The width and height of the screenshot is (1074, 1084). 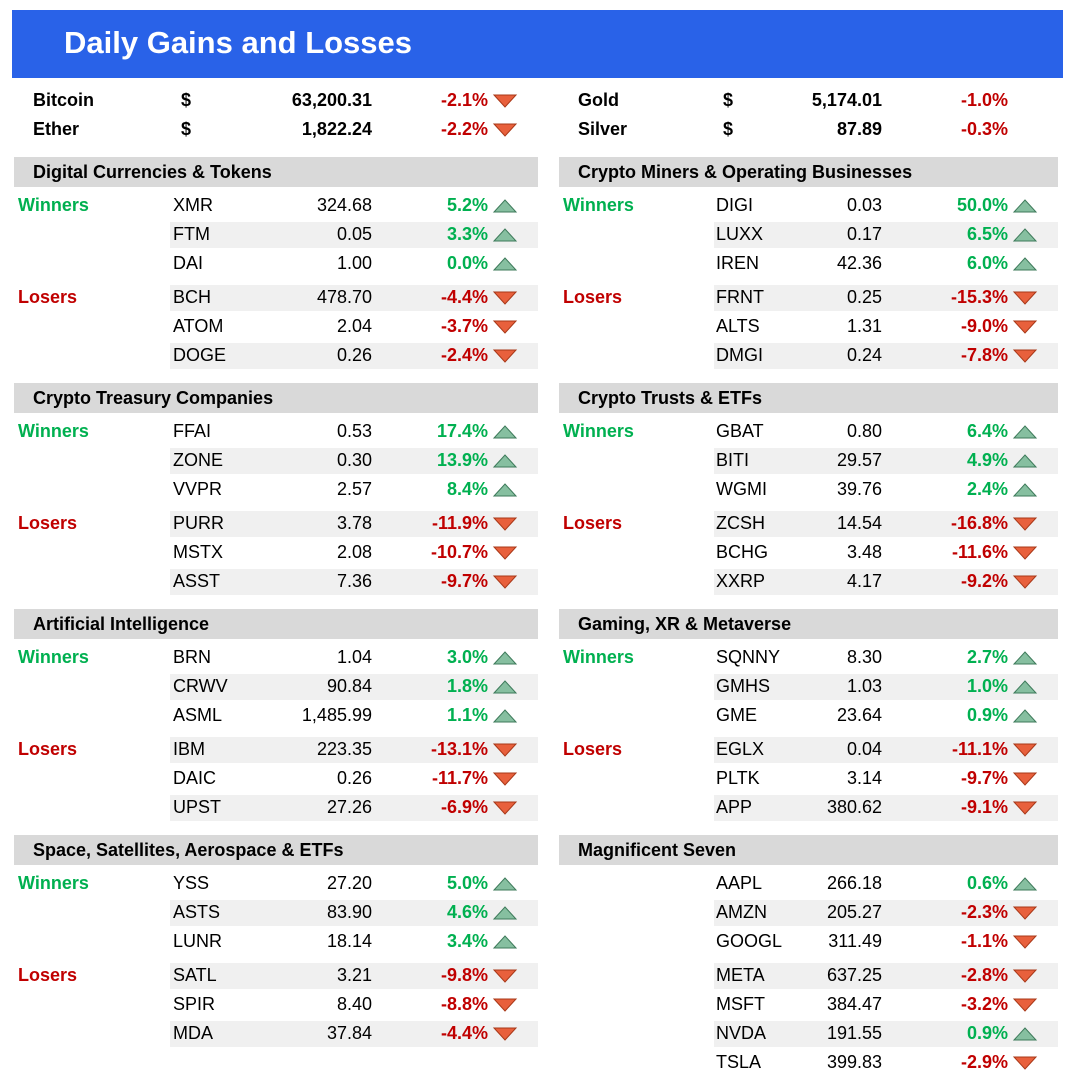 What do you see at coordinates (354, 552) in the screenshot?
I see `price: 2.08` at bounding box center [354, 552].